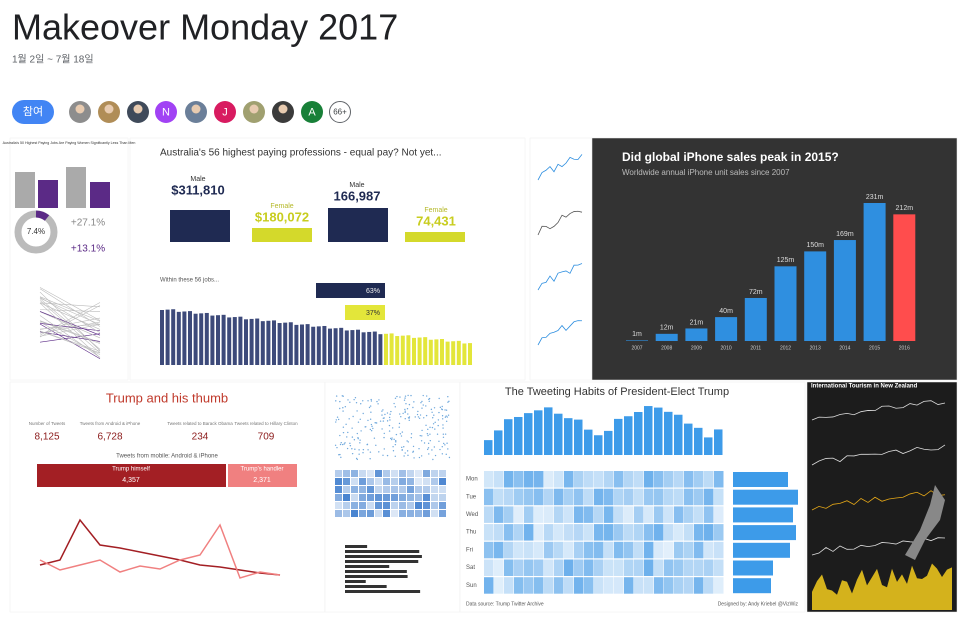  I want to click on bar-label: 40m, so click(726, 311).